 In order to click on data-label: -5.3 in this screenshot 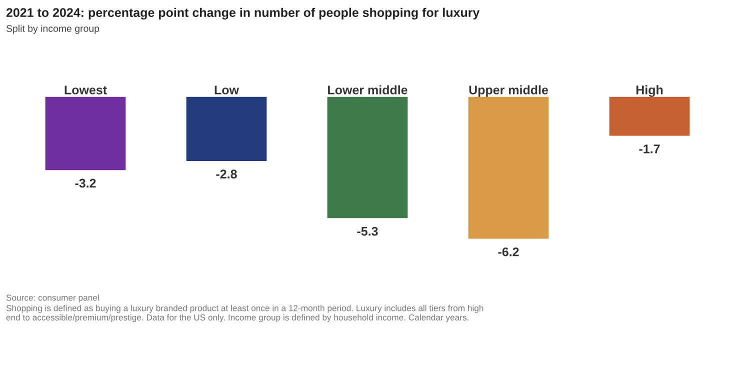, I will do `click(367, 231)`.